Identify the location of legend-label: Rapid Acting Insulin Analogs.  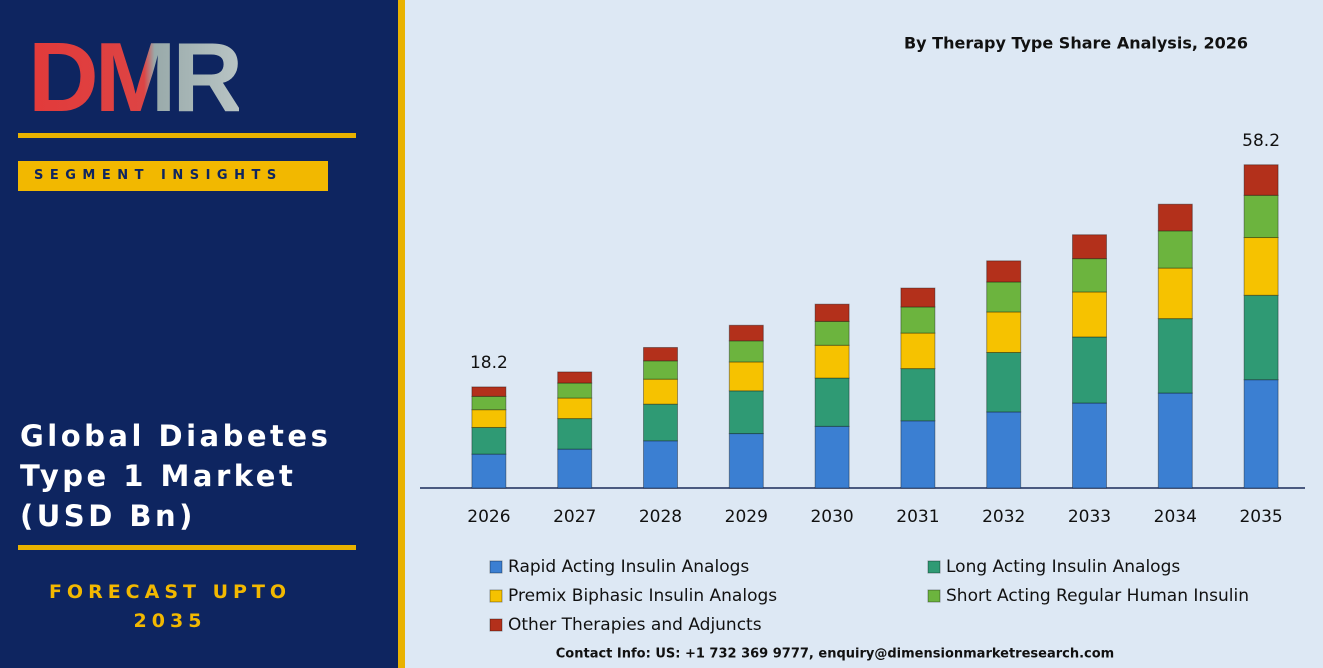
(628, 567).